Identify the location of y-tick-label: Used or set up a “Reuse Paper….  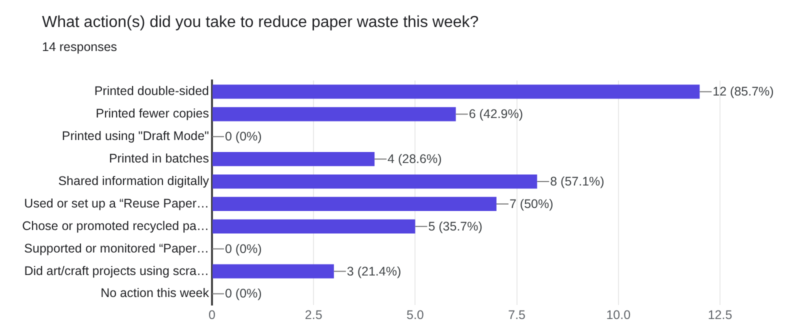
(116, 203).